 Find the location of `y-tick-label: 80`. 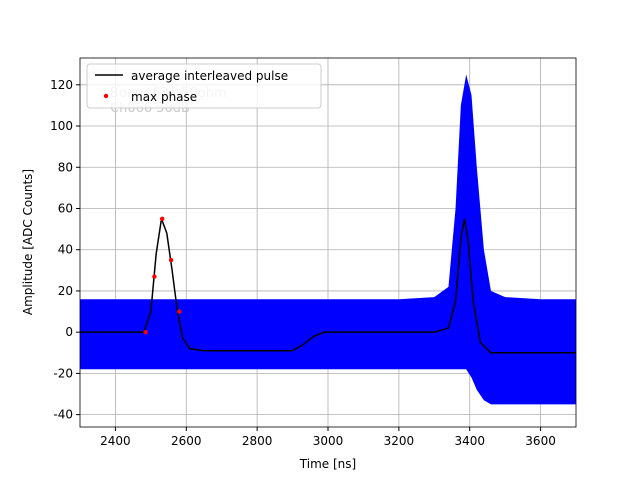

y-tick-label: 80 is located at coordinates (65, 167).